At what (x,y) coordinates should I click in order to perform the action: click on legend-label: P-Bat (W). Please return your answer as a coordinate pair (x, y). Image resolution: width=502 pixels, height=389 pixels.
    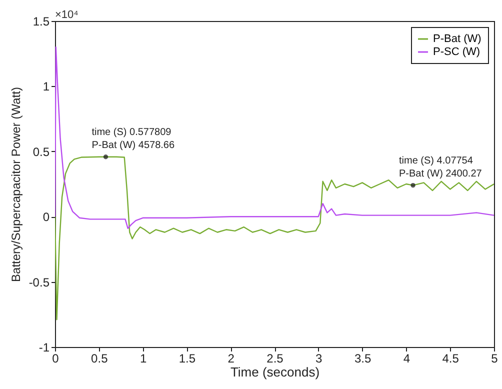
    Looking at the image, I should click on (457, 39).